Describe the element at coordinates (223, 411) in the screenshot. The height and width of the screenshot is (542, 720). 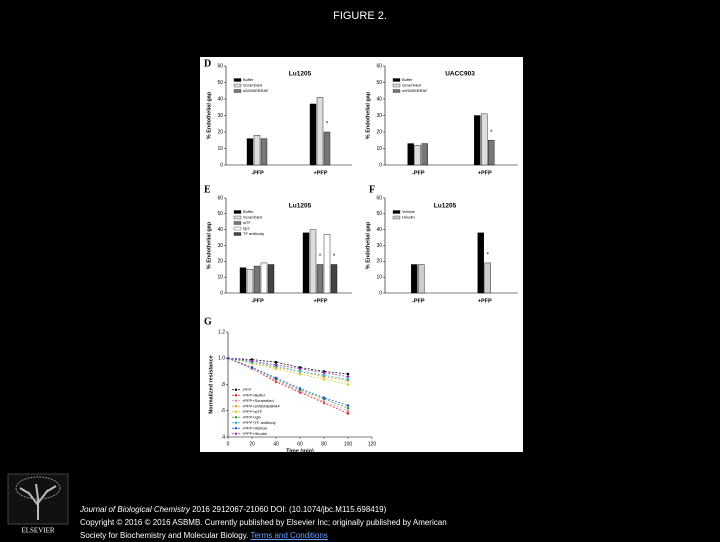
I see `y-tick-label: .6` at that location.